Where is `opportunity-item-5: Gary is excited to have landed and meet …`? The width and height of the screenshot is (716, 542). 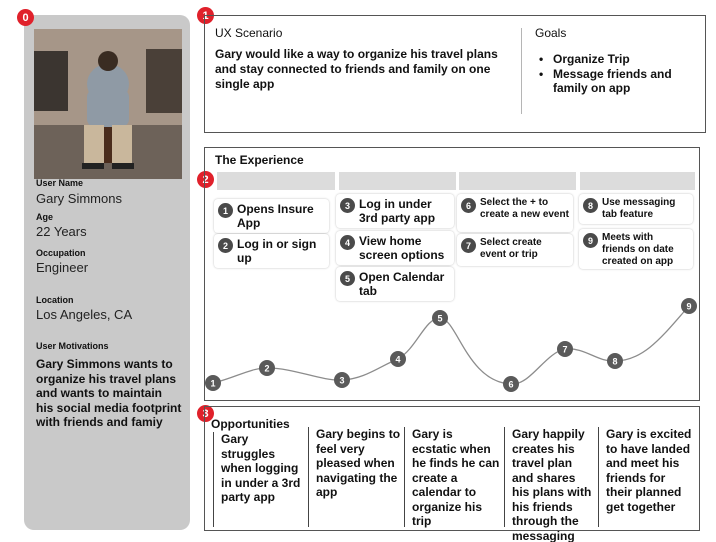 opportunity-item-5: Gary is excited to have landed and meet … is located at coordinates (646, 477).